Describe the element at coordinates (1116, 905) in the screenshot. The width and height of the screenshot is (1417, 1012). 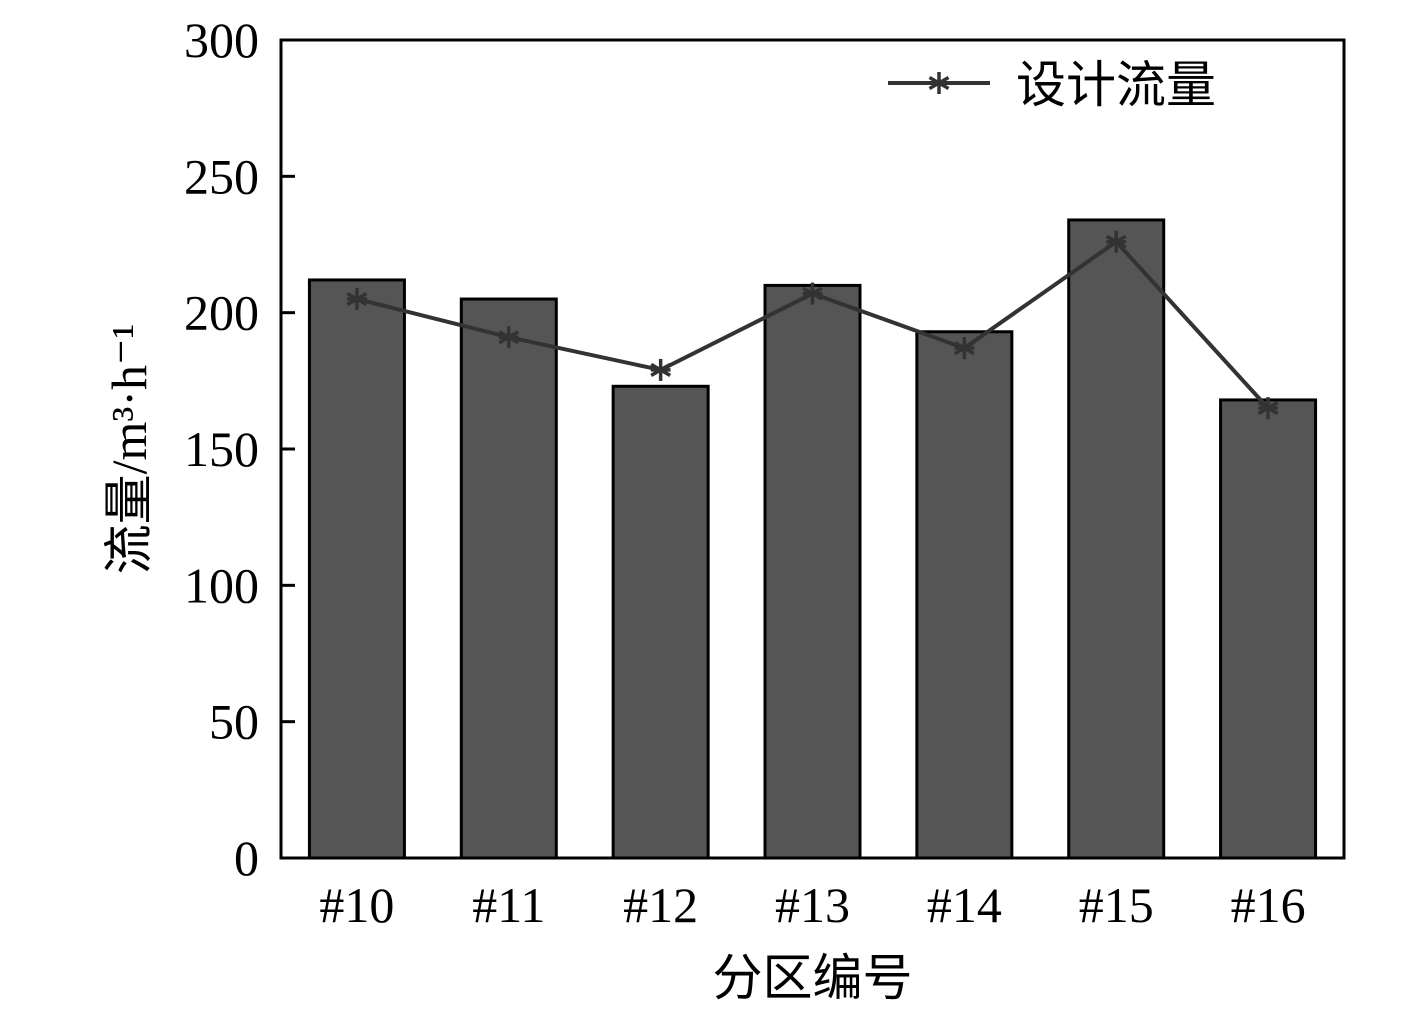
I see `x-tick-label: #15` at that location.